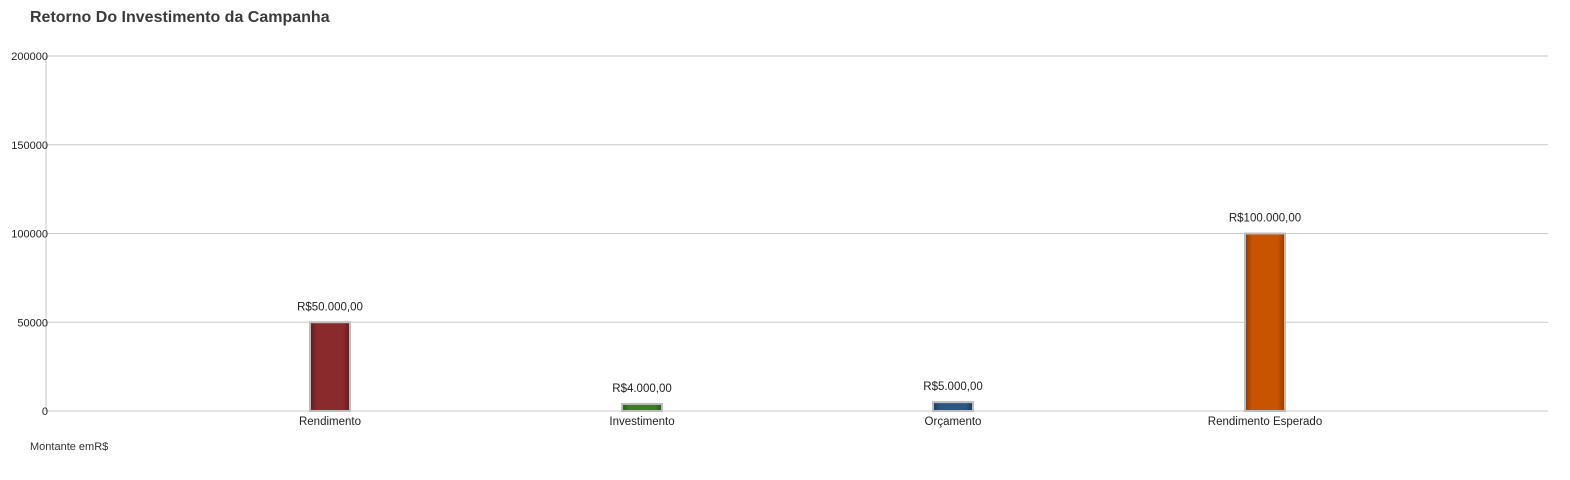 This screenshot has width=1570, height=480. What do you see at coordinates (29, 57) in the screenshot?
I see `y-tick-label: 200000` at bounding box center [29, 57].